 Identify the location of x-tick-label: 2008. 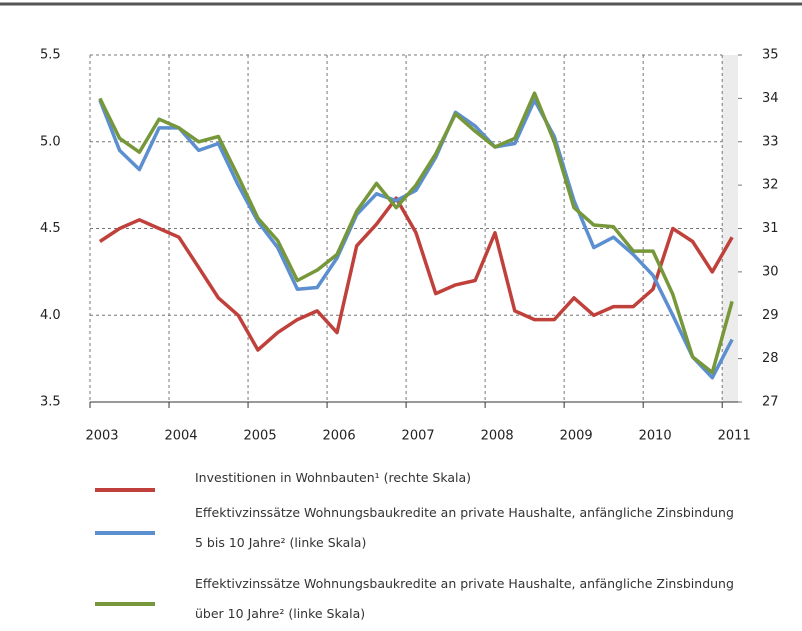
(497, 436).